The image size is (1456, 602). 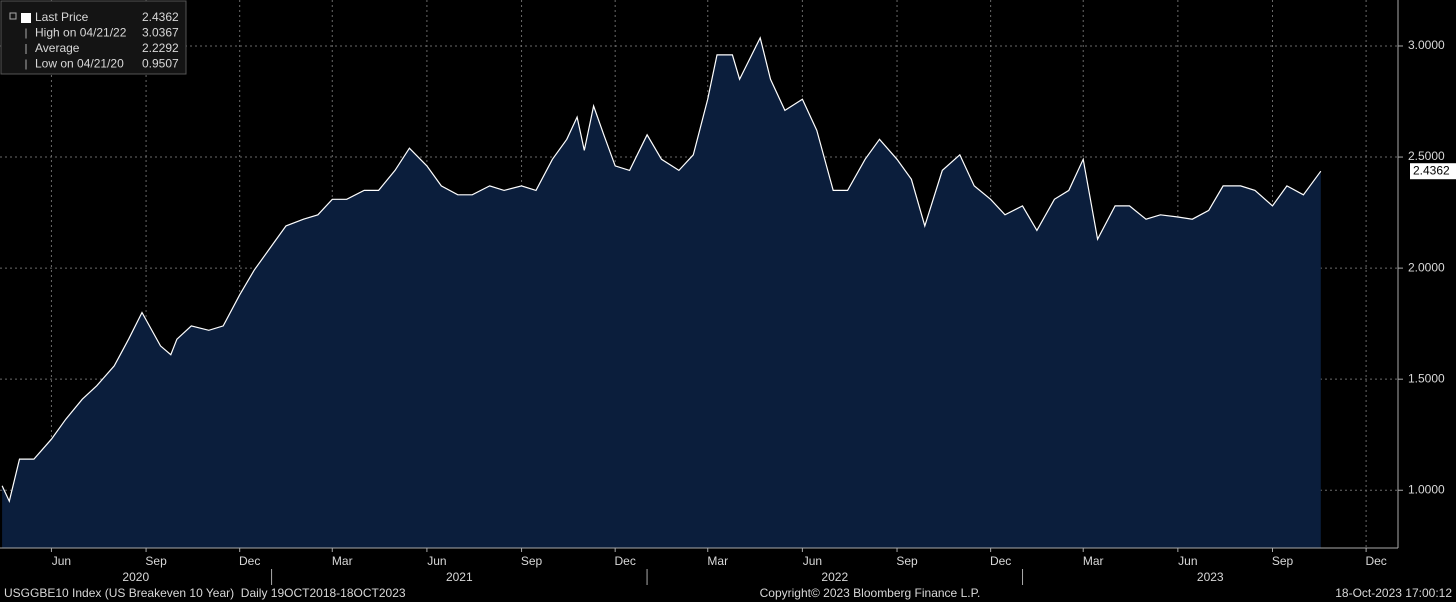 What do you see at coordinates (1393, 593) in the screenshot?
I see `footer-right: 18-Oct-2023 17:00:12` at bounding box center [1393, 593].